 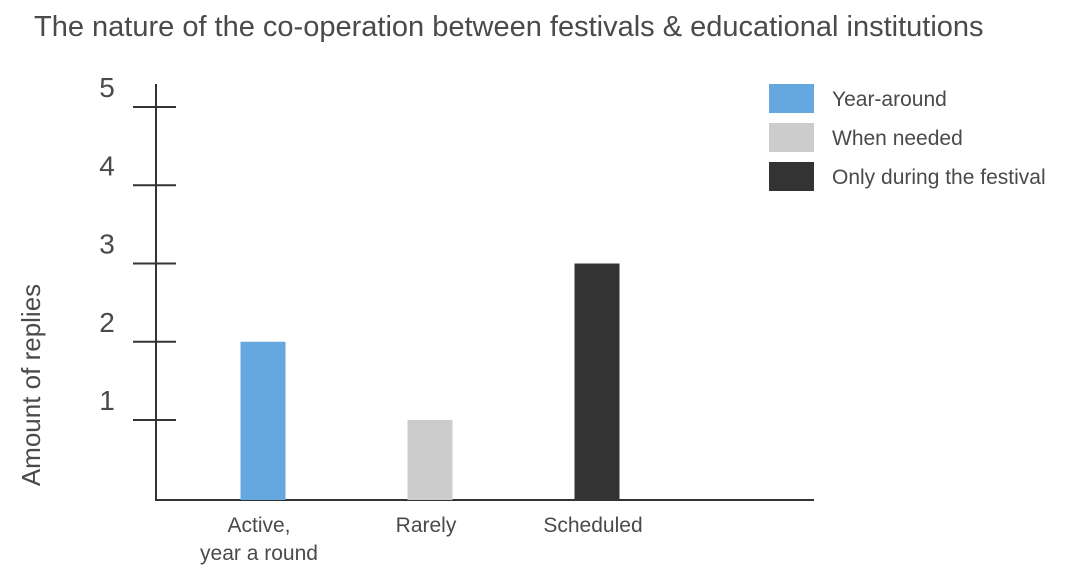 I want to click on y-tick-label: 1, so click(x=107, y=400).